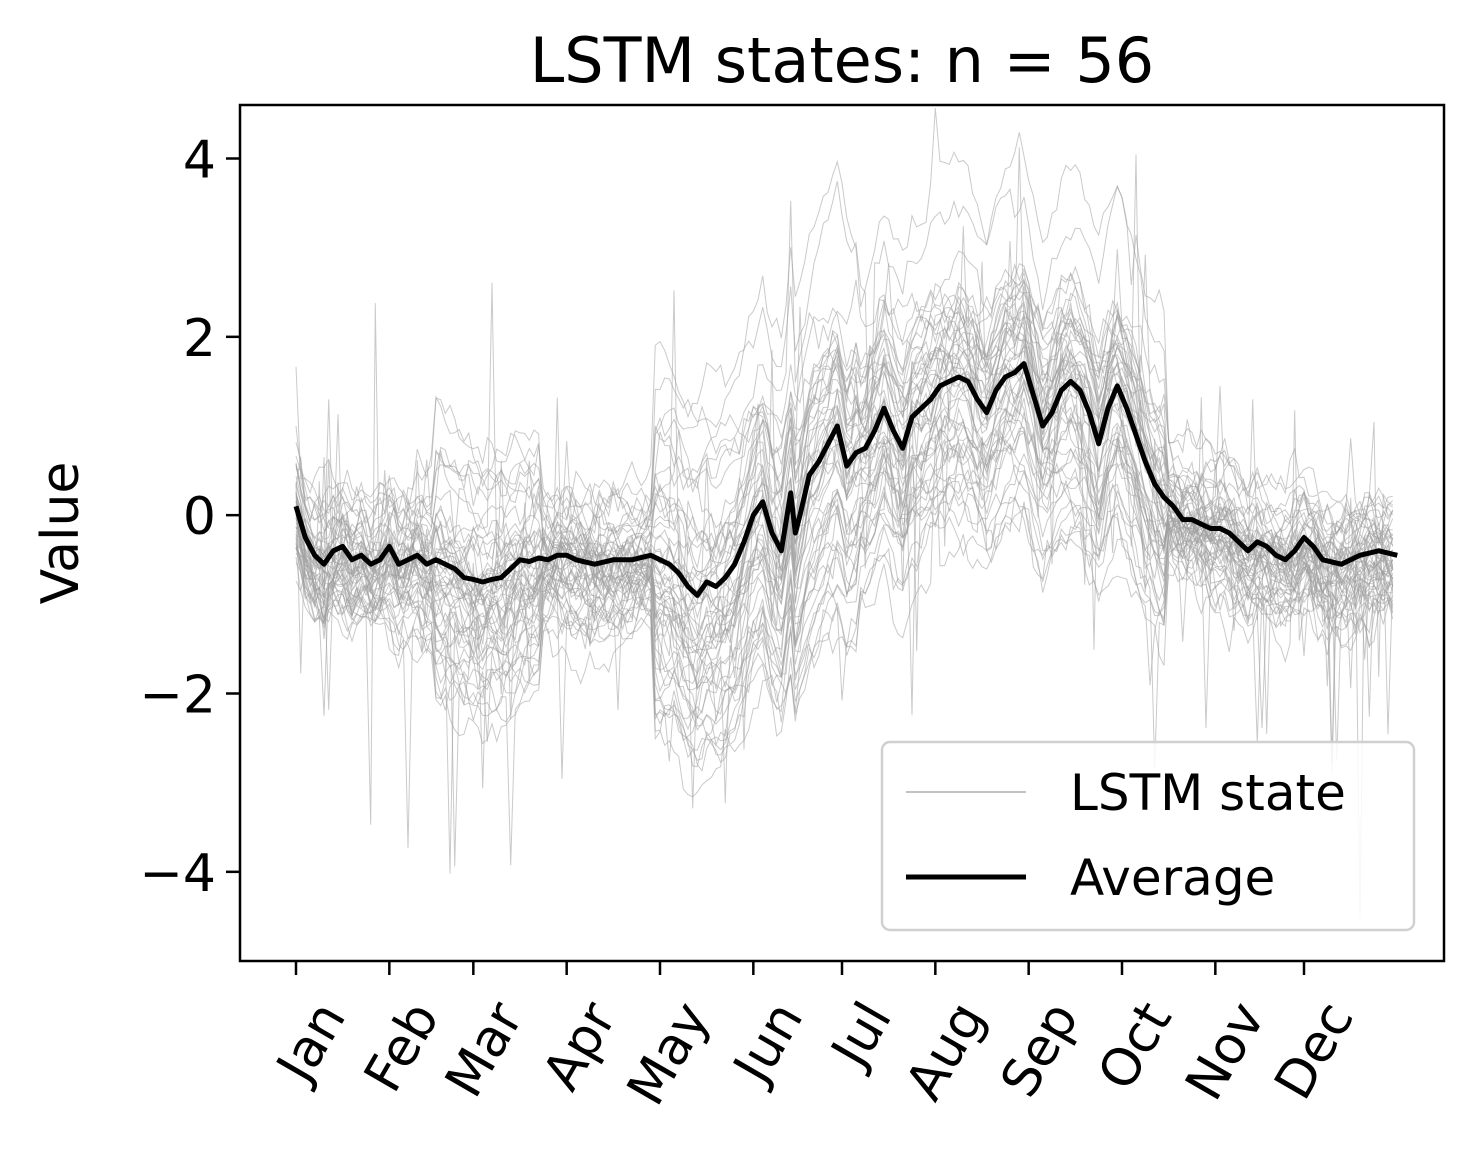 This screenshot has width=1473, height=1172. I want to click on legend-box, so click(1148, 836).